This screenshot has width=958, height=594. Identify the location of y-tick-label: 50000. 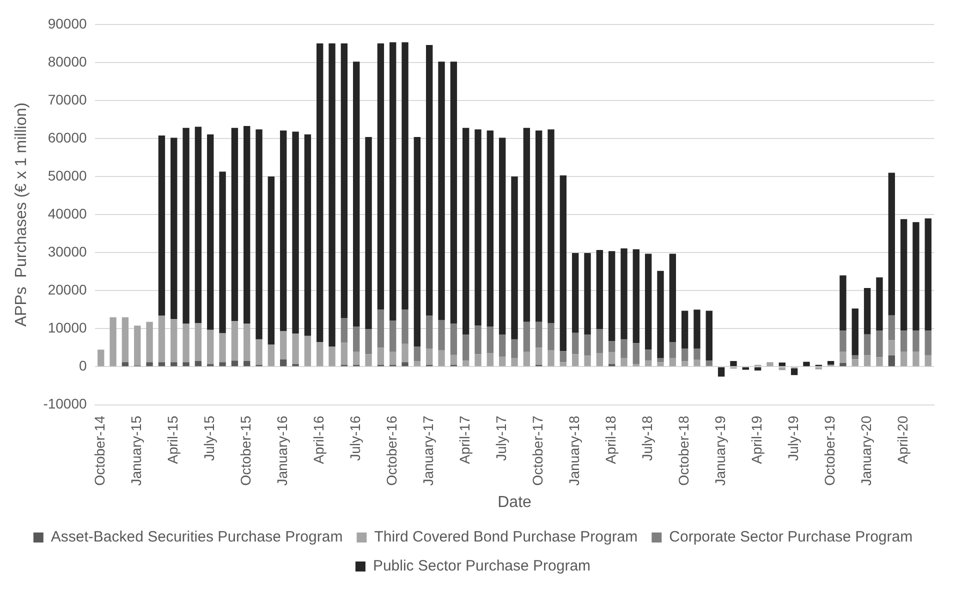
(67, 175).